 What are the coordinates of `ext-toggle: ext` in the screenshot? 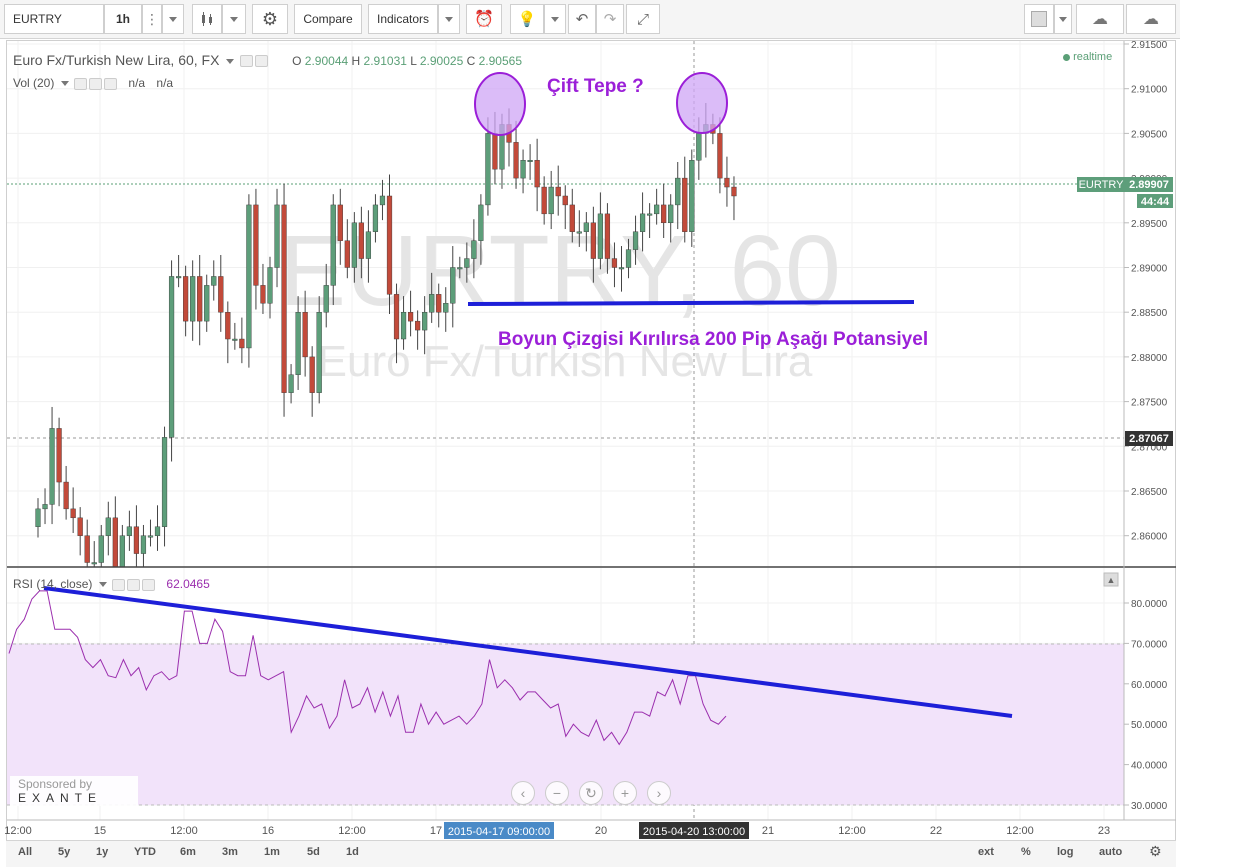 It's located at (986, 852).